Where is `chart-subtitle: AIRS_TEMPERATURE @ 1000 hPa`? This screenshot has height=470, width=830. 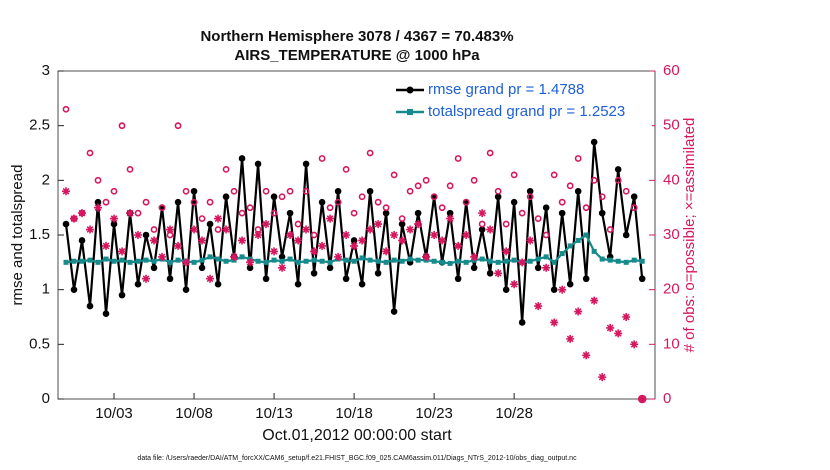
chart-subtitle: AIRS_TEMPERATURE @ 1000 hPa is located at coordinates (357, 55).